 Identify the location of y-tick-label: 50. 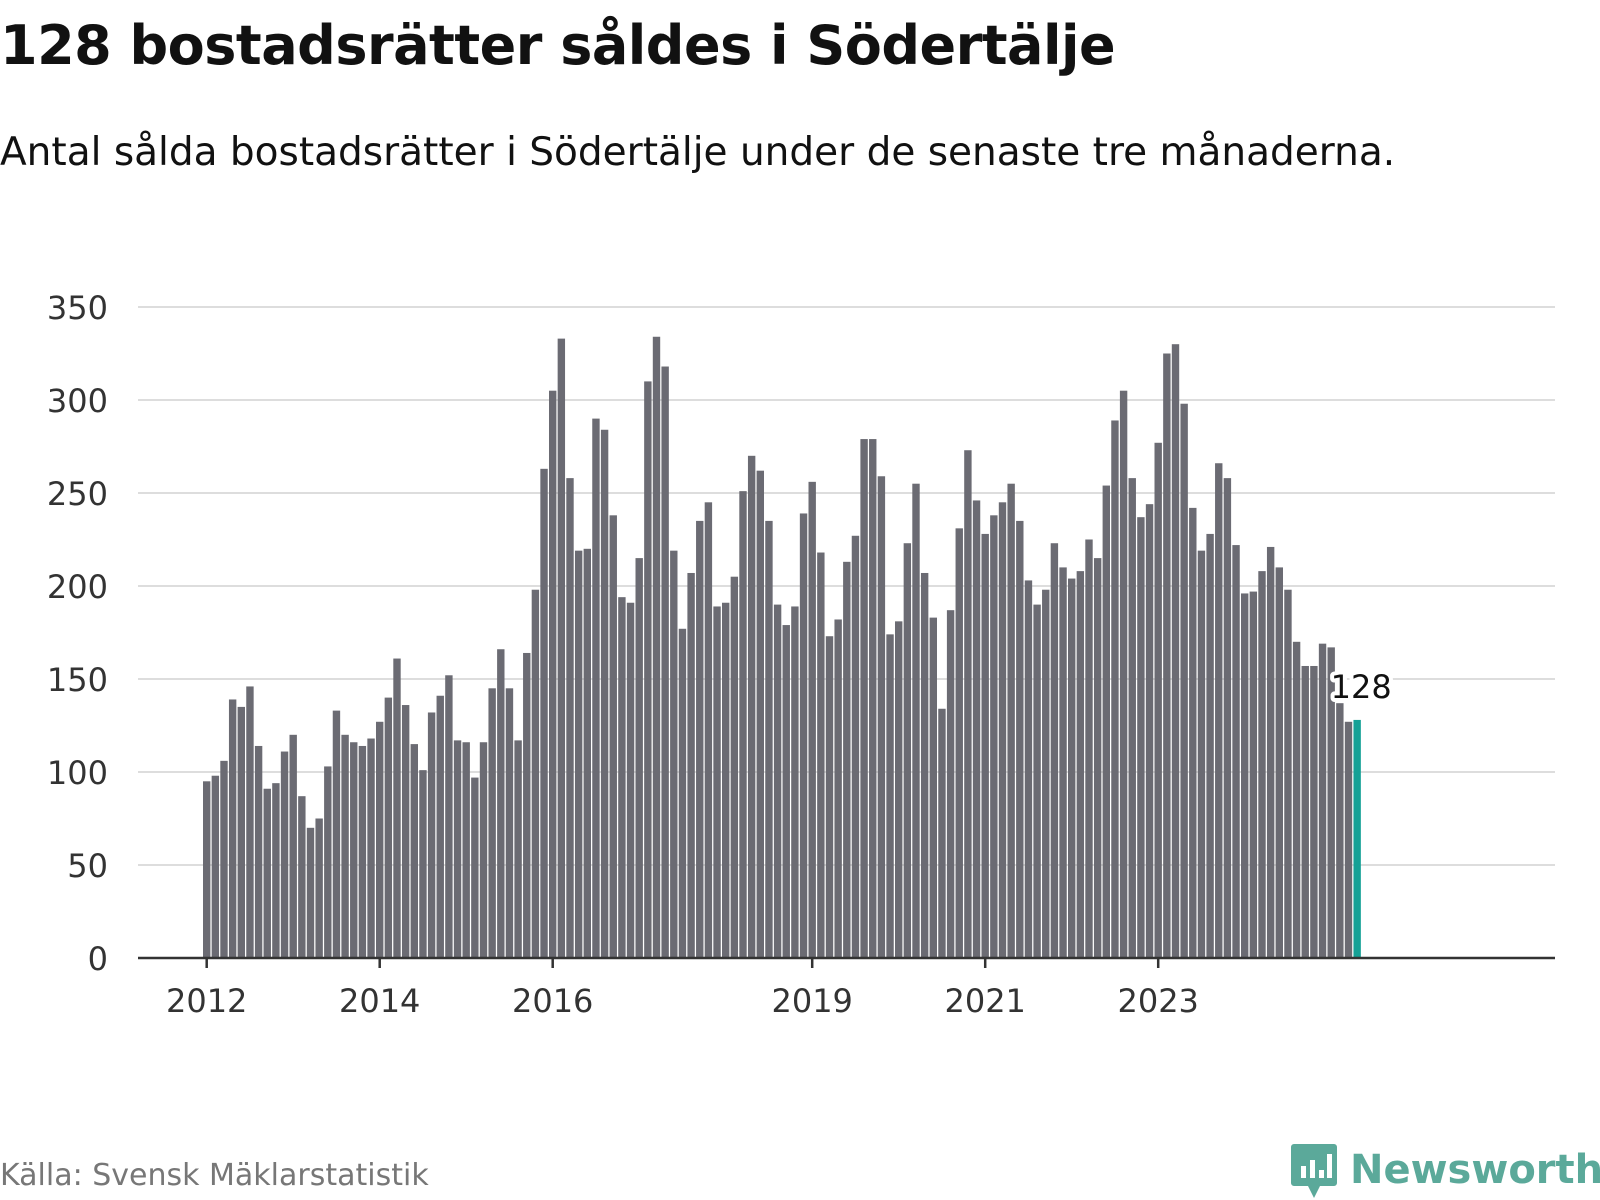
(87, 866).